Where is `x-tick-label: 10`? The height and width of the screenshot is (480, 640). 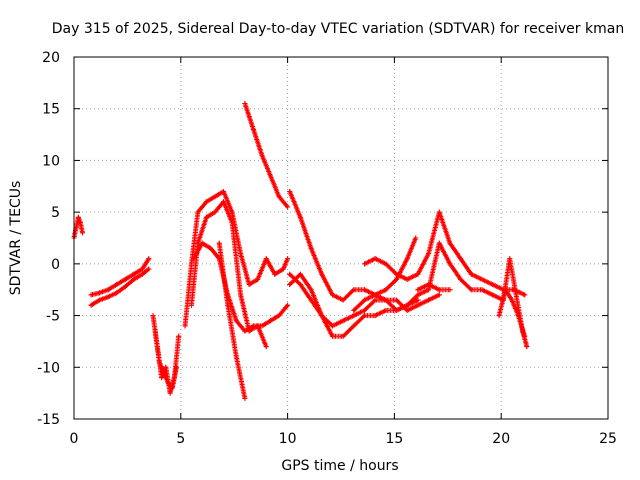 x-tick-label: 10 is located at coordinates (288, 439).